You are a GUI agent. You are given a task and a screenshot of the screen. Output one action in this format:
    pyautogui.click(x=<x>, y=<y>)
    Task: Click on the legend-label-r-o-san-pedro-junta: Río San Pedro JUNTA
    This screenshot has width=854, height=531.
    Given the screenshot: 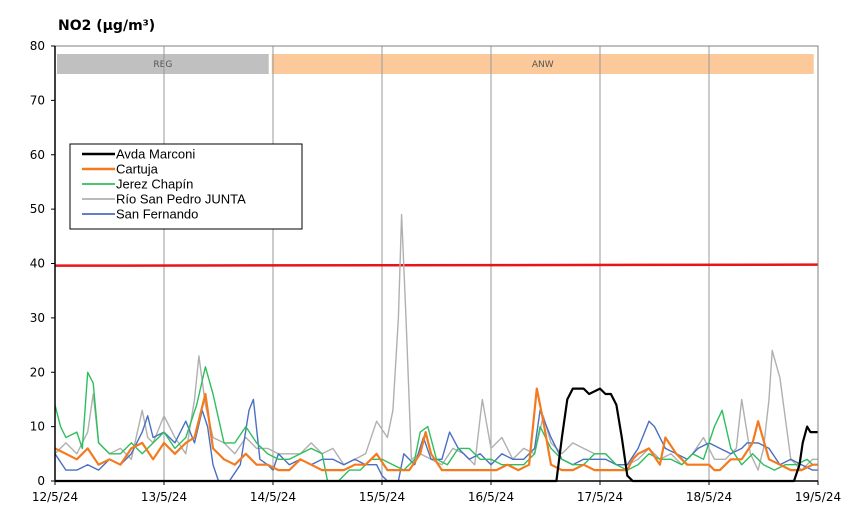 What is the action you would take?
    pyautogui.click(x=181, y=199)
    